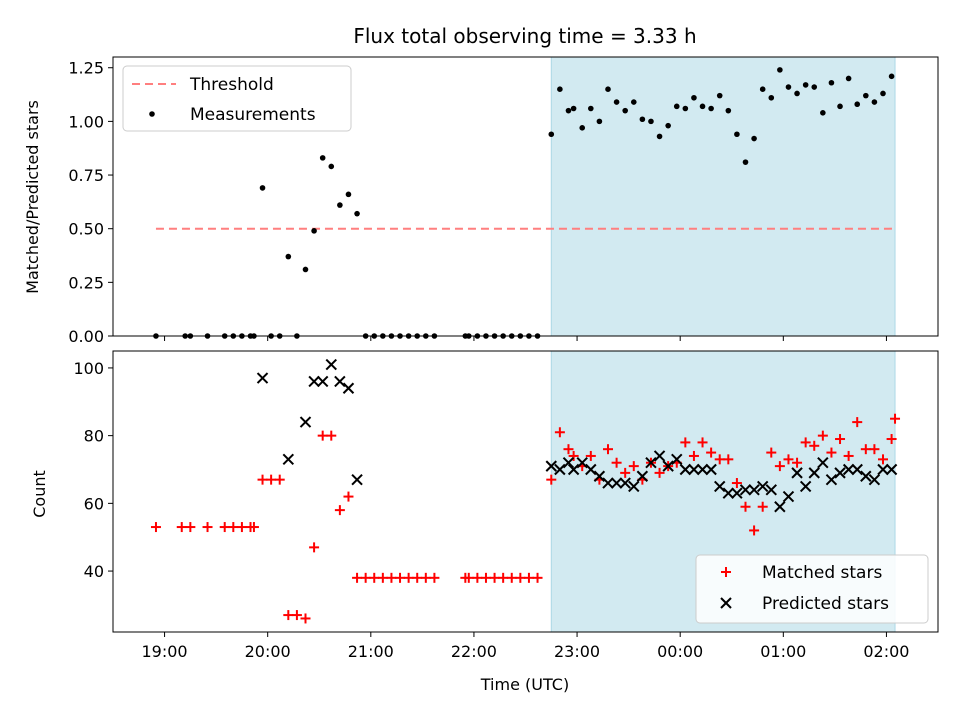 Image resolution: width=960 pixels, height=720 pixels. Describe the element at coordinates (88, 368) in the screenshot. I see `bottom-y-tick-label: 100` at that location.